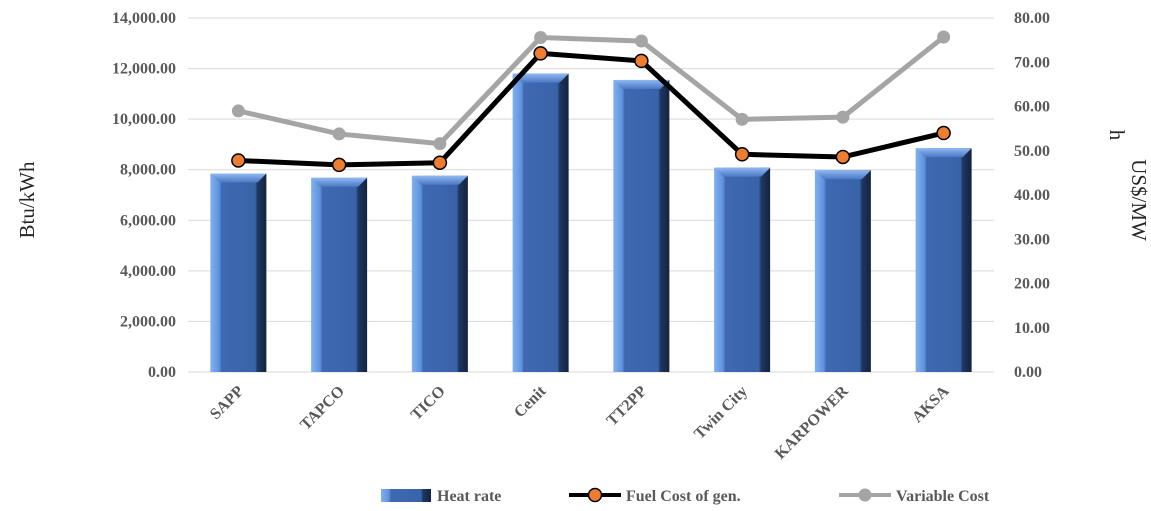 The image size is (1151, 511). Describe the element at coordinates (1032, 18) in the screenshot. I see `right-axis-tick-label: 80.00` at that location.